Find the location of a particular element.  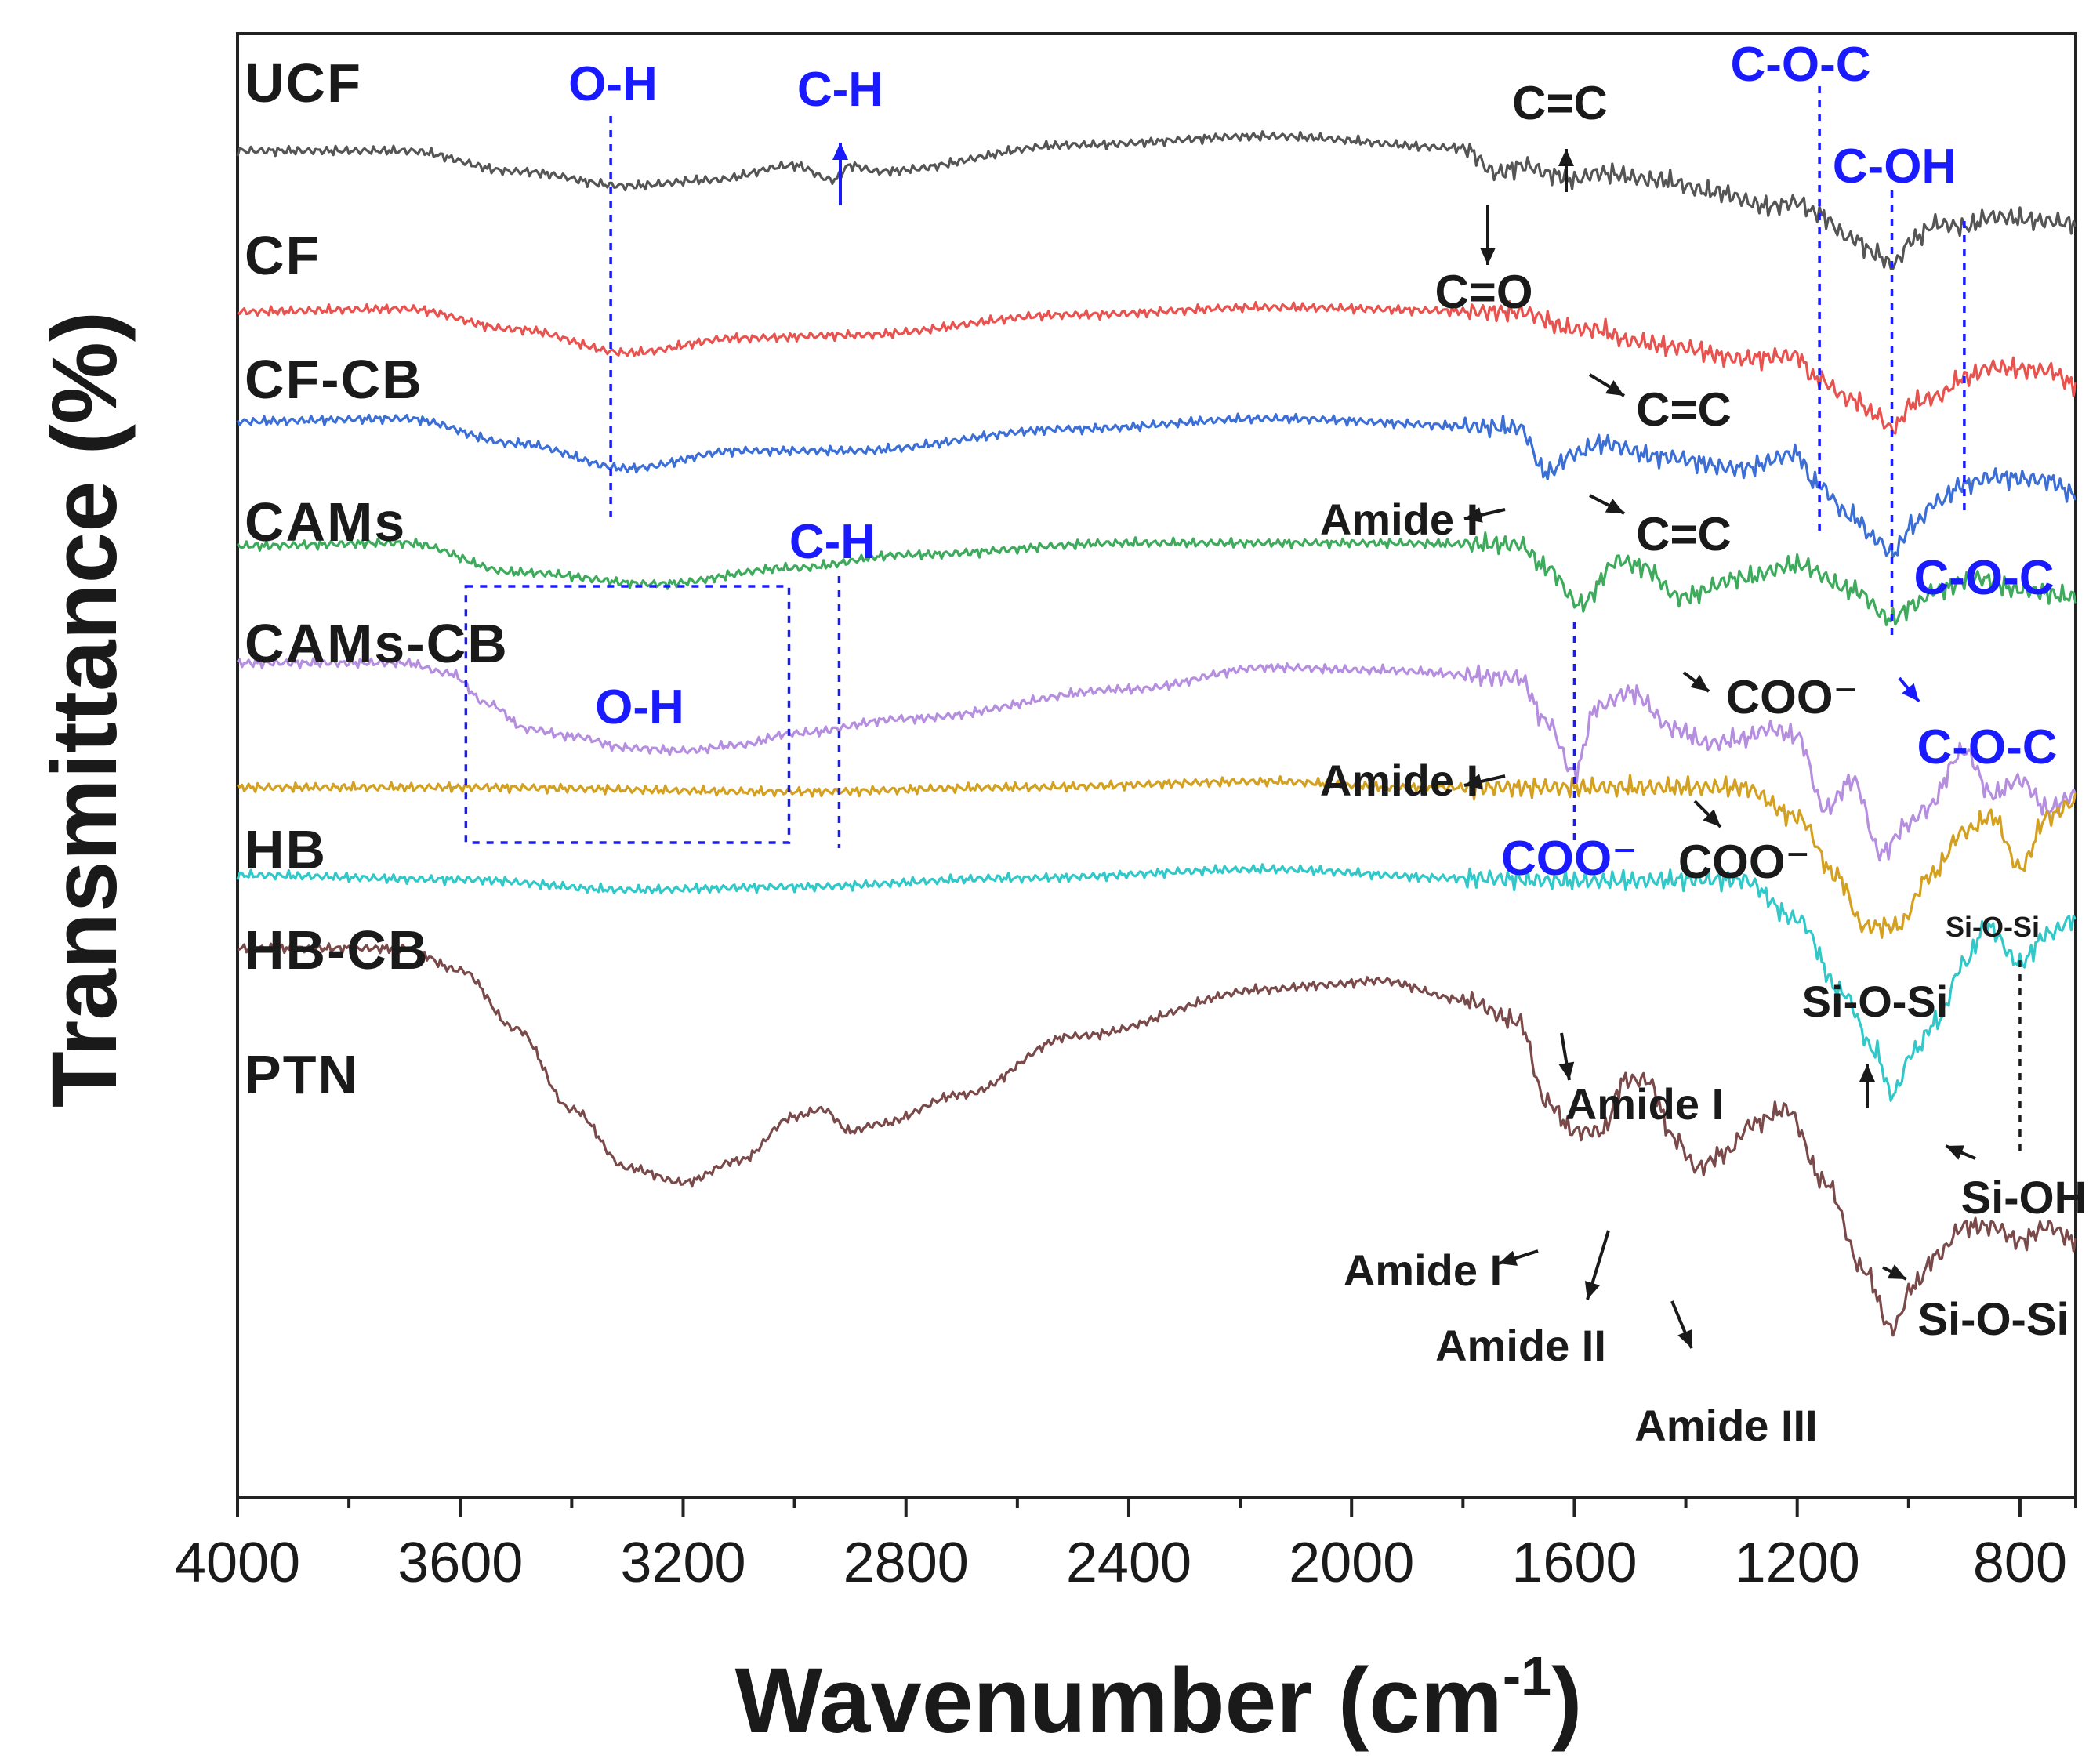

x-tick-label: 2000 is located at coordinates (1351, 1563).